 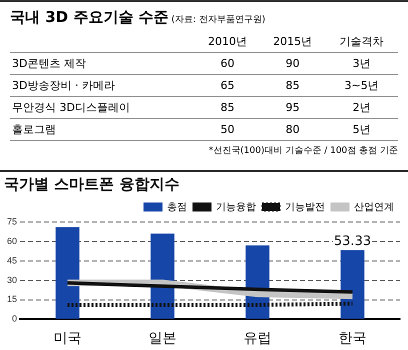 What do you see at coordinates (89, 17) in the screenshot?
I see `text: 국내 3D 주요기술 수준` at bounding box center [89, 17].